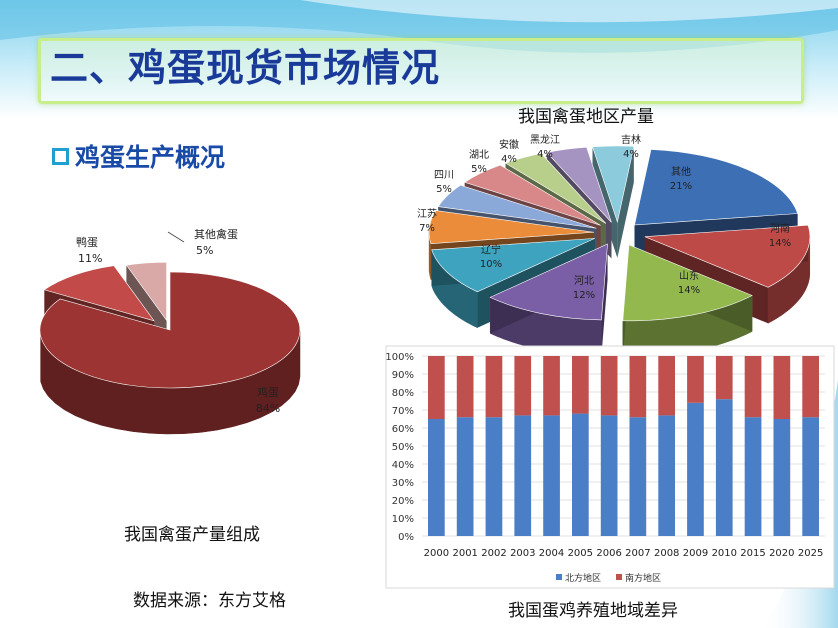  Describe the element at coordinates (436, 553) in the screenshot. I see `bar-x-tick-0: 2000` at that location.